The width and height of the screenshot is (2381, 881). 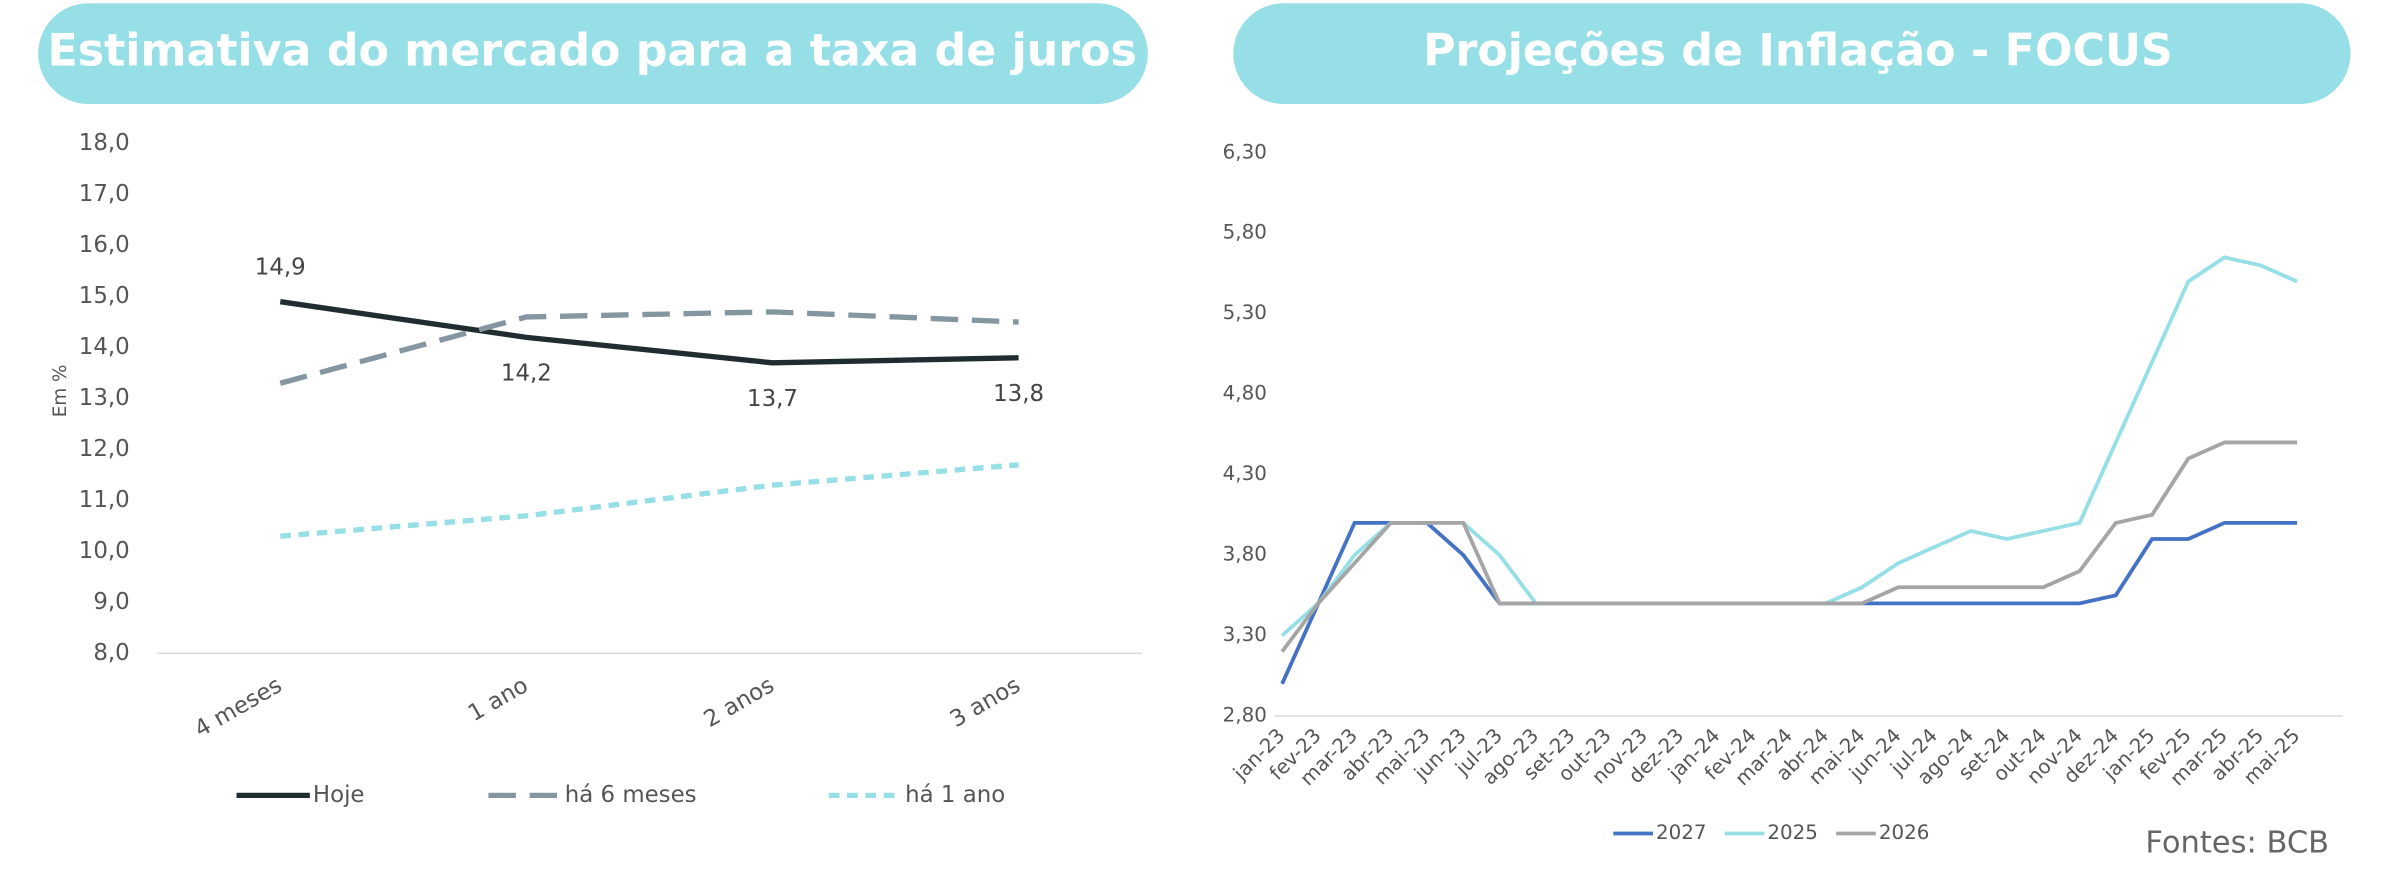 What do you see at coordinates (104, 500) in the screenshot?
I see `y-tick-label: 11,0` at bounding box center [104, 500].